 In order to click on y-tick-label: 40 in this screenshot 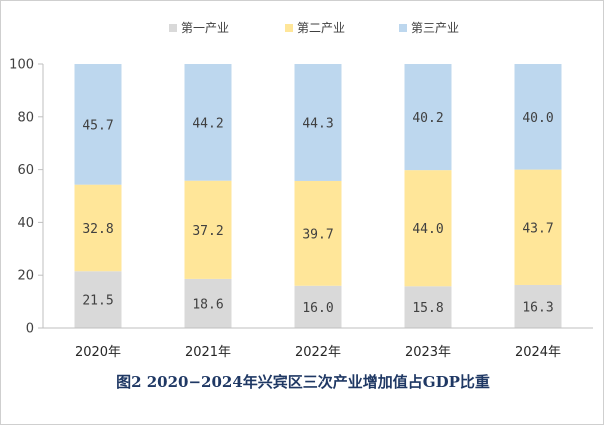, I will do `click(25, 223)`.